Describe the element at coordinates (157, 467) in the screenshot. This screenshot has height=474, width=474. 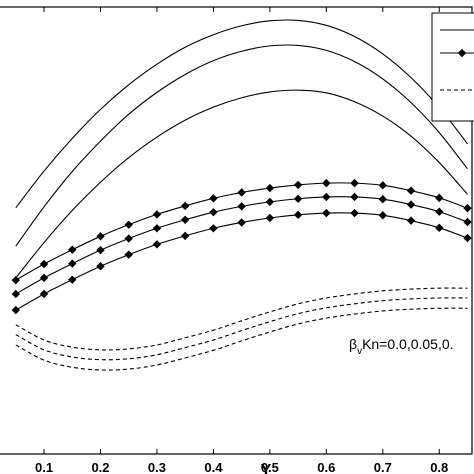
I see `x-tick-label: 0.3` at that location.